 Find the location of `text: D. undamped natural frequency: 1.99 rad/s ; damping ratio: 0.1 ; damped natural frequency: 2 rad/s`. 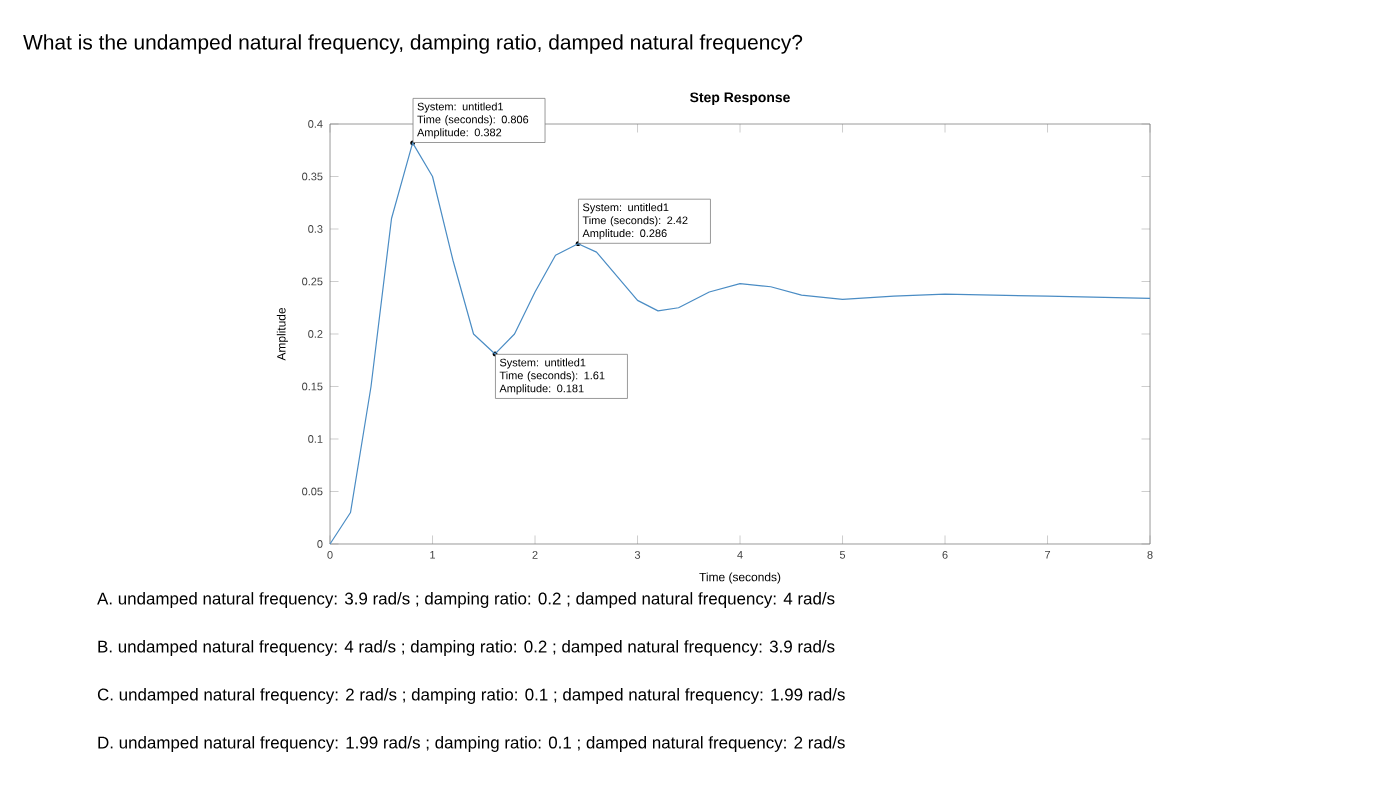

text: D. undamped natural frequency: 1.99 rad/s ; damping ratio: 0.1 ; damped natural frequency: 2 rad/s is located at coordinates (471, 744).